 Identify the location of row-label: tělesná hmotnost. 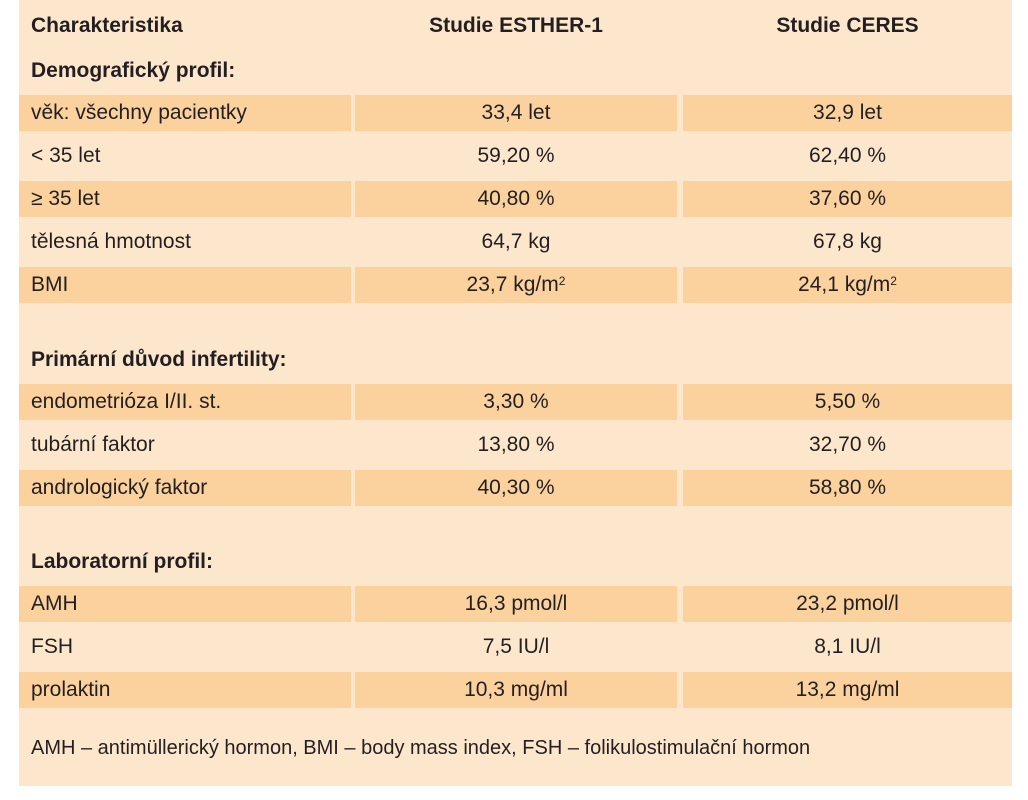
(111, 241).